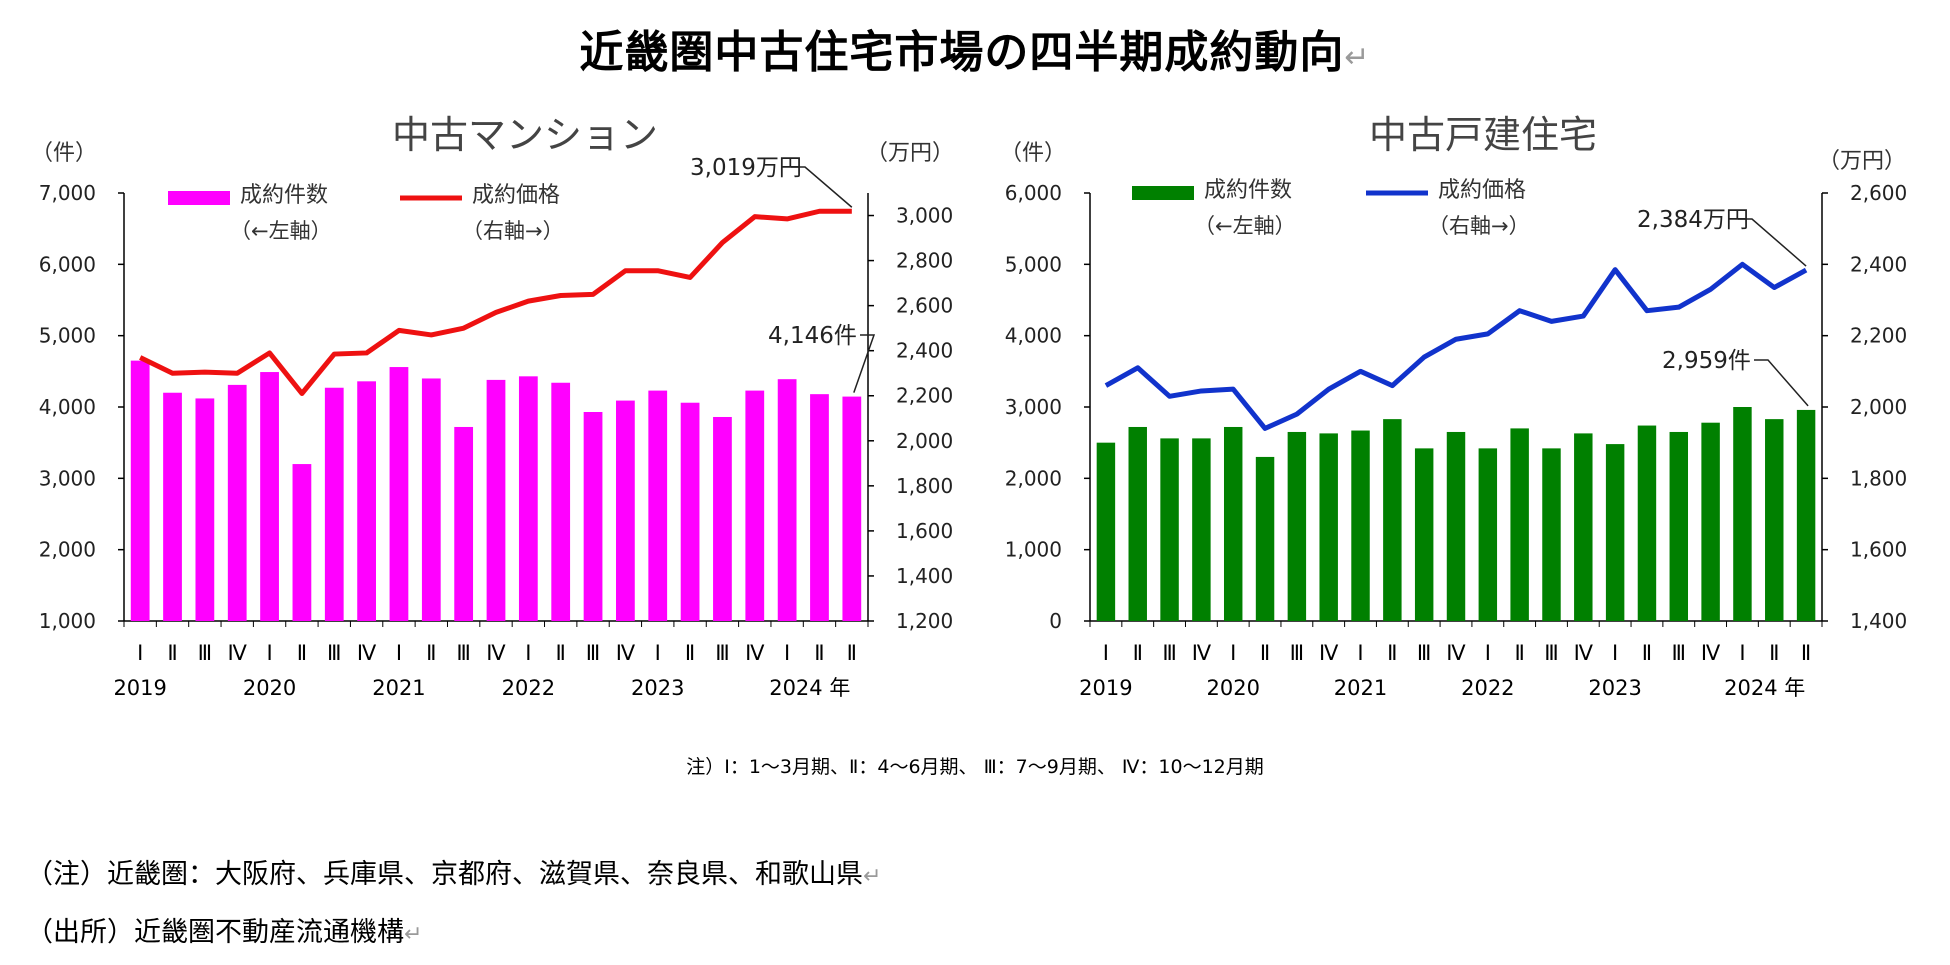  I want to click on right-axis-tick-label: 2,800, so click(924, 261).